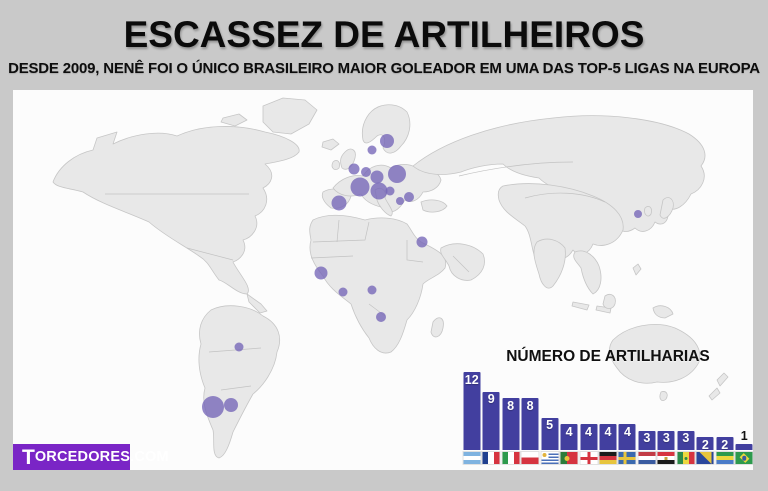 The image size is (768, 491). What do you see at coordinates (686, 438) in the screenshot?
I see `bar-value-label: 3` at bounding box center [686, 438].